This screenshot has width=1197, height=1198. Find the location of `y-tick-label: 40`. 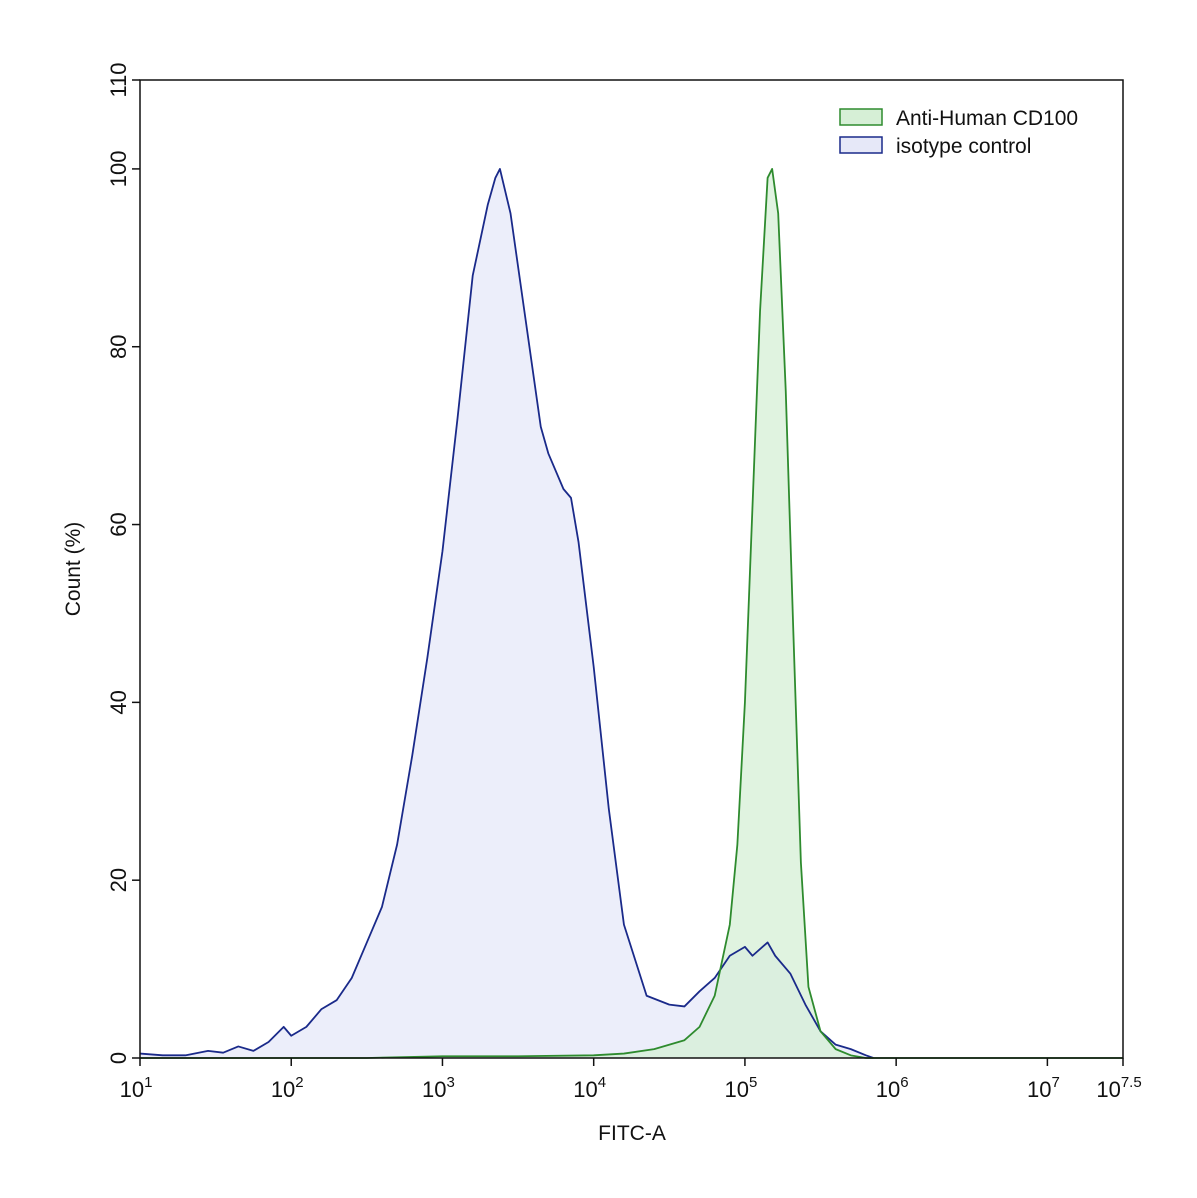

y-tick-label: 40 is located at coordinates (118, 702).